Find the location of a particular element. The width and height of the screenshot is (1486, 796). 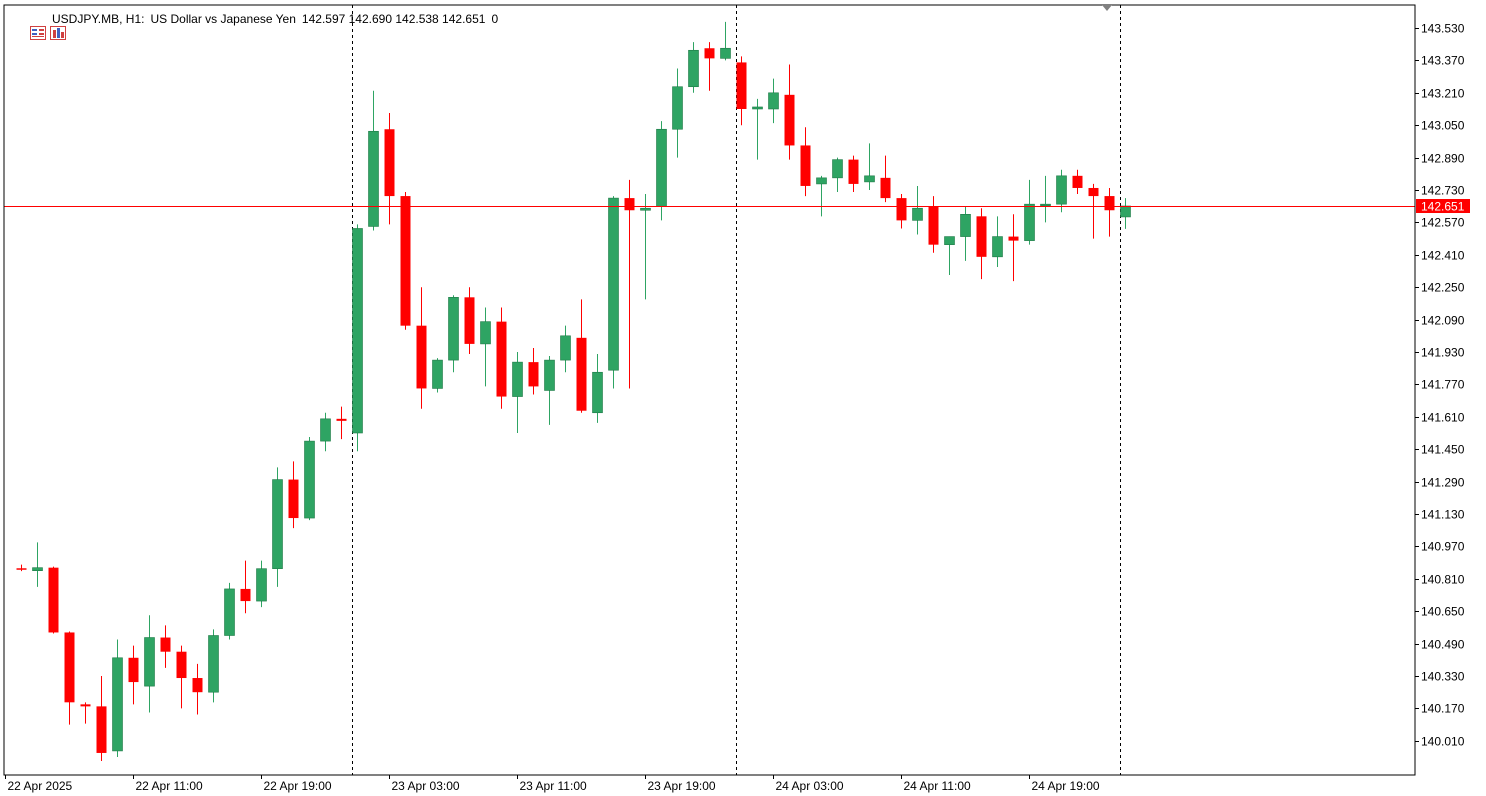

y-tick-label: 143.050 is located at coordinates (1443, 126).